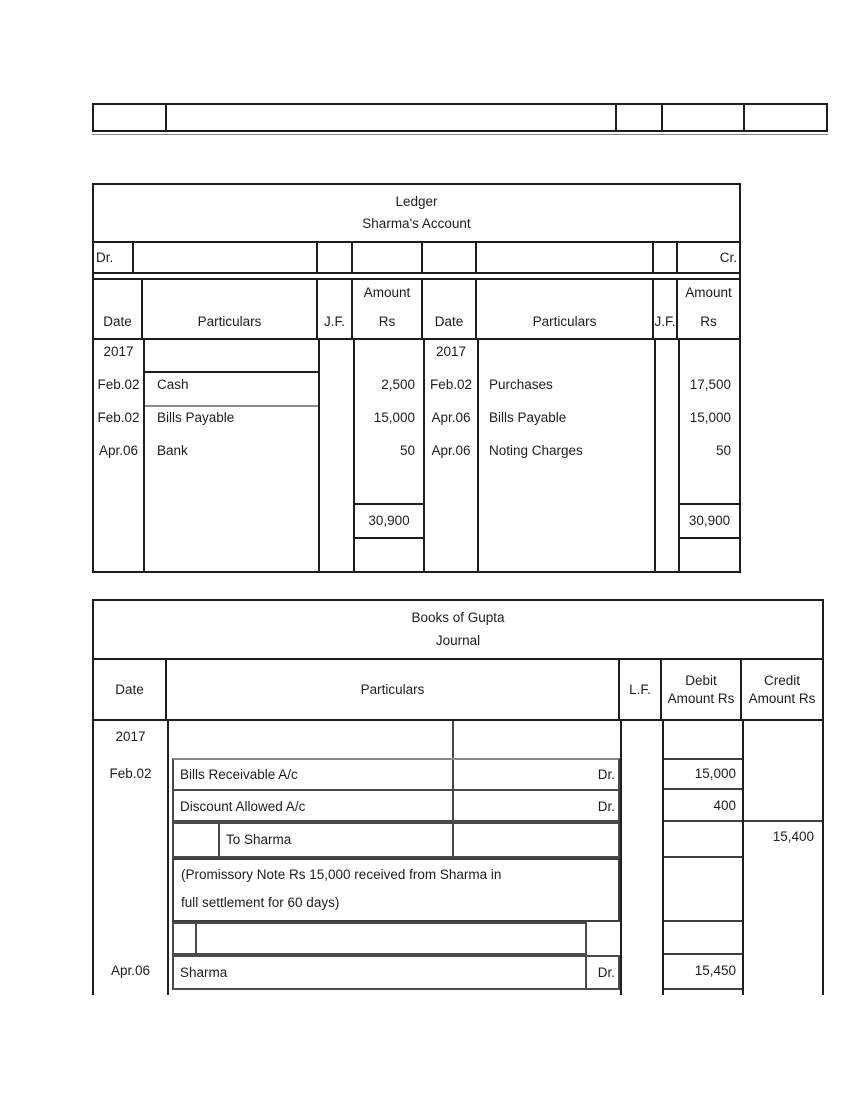 The height and width of the screenshot is (1100, 850). I want to click on ledger-particulars: Noting Charges, so click(536, 450).